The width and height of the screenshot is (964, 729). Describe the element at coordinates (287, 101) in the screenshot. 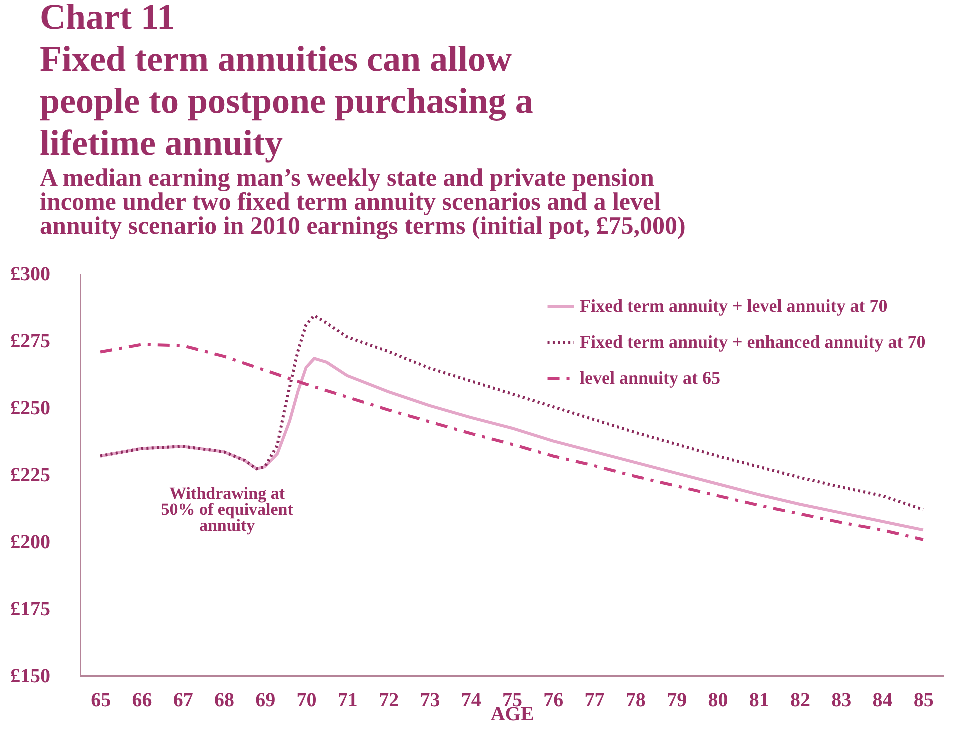

I see `text: people to postpone purchasing a` at that location.